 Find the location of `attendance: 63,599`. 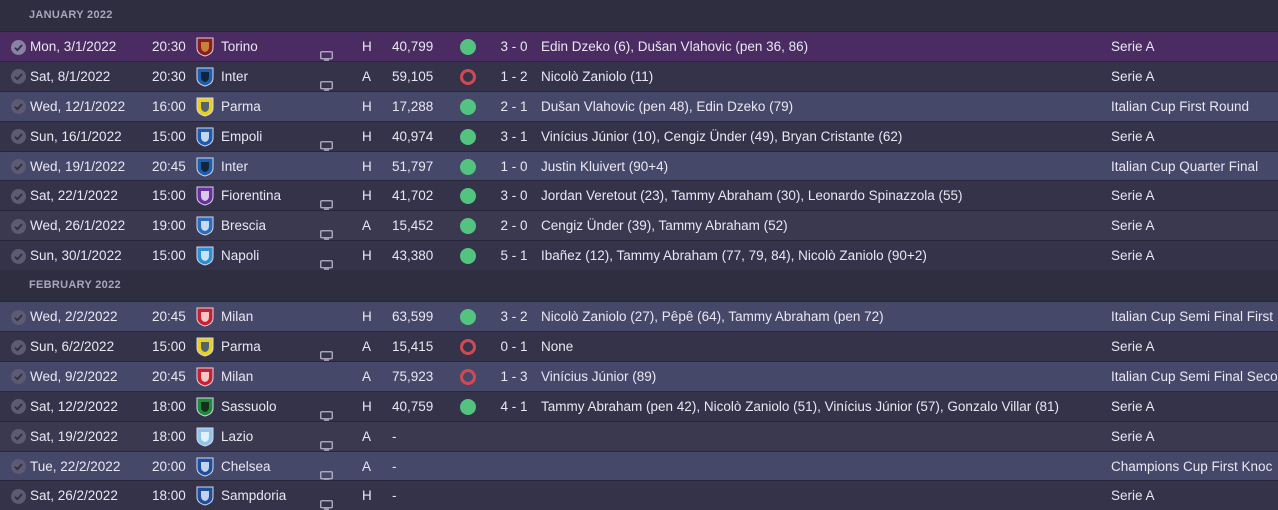

attendance: 63,599 is located at coordinates (413, 317).